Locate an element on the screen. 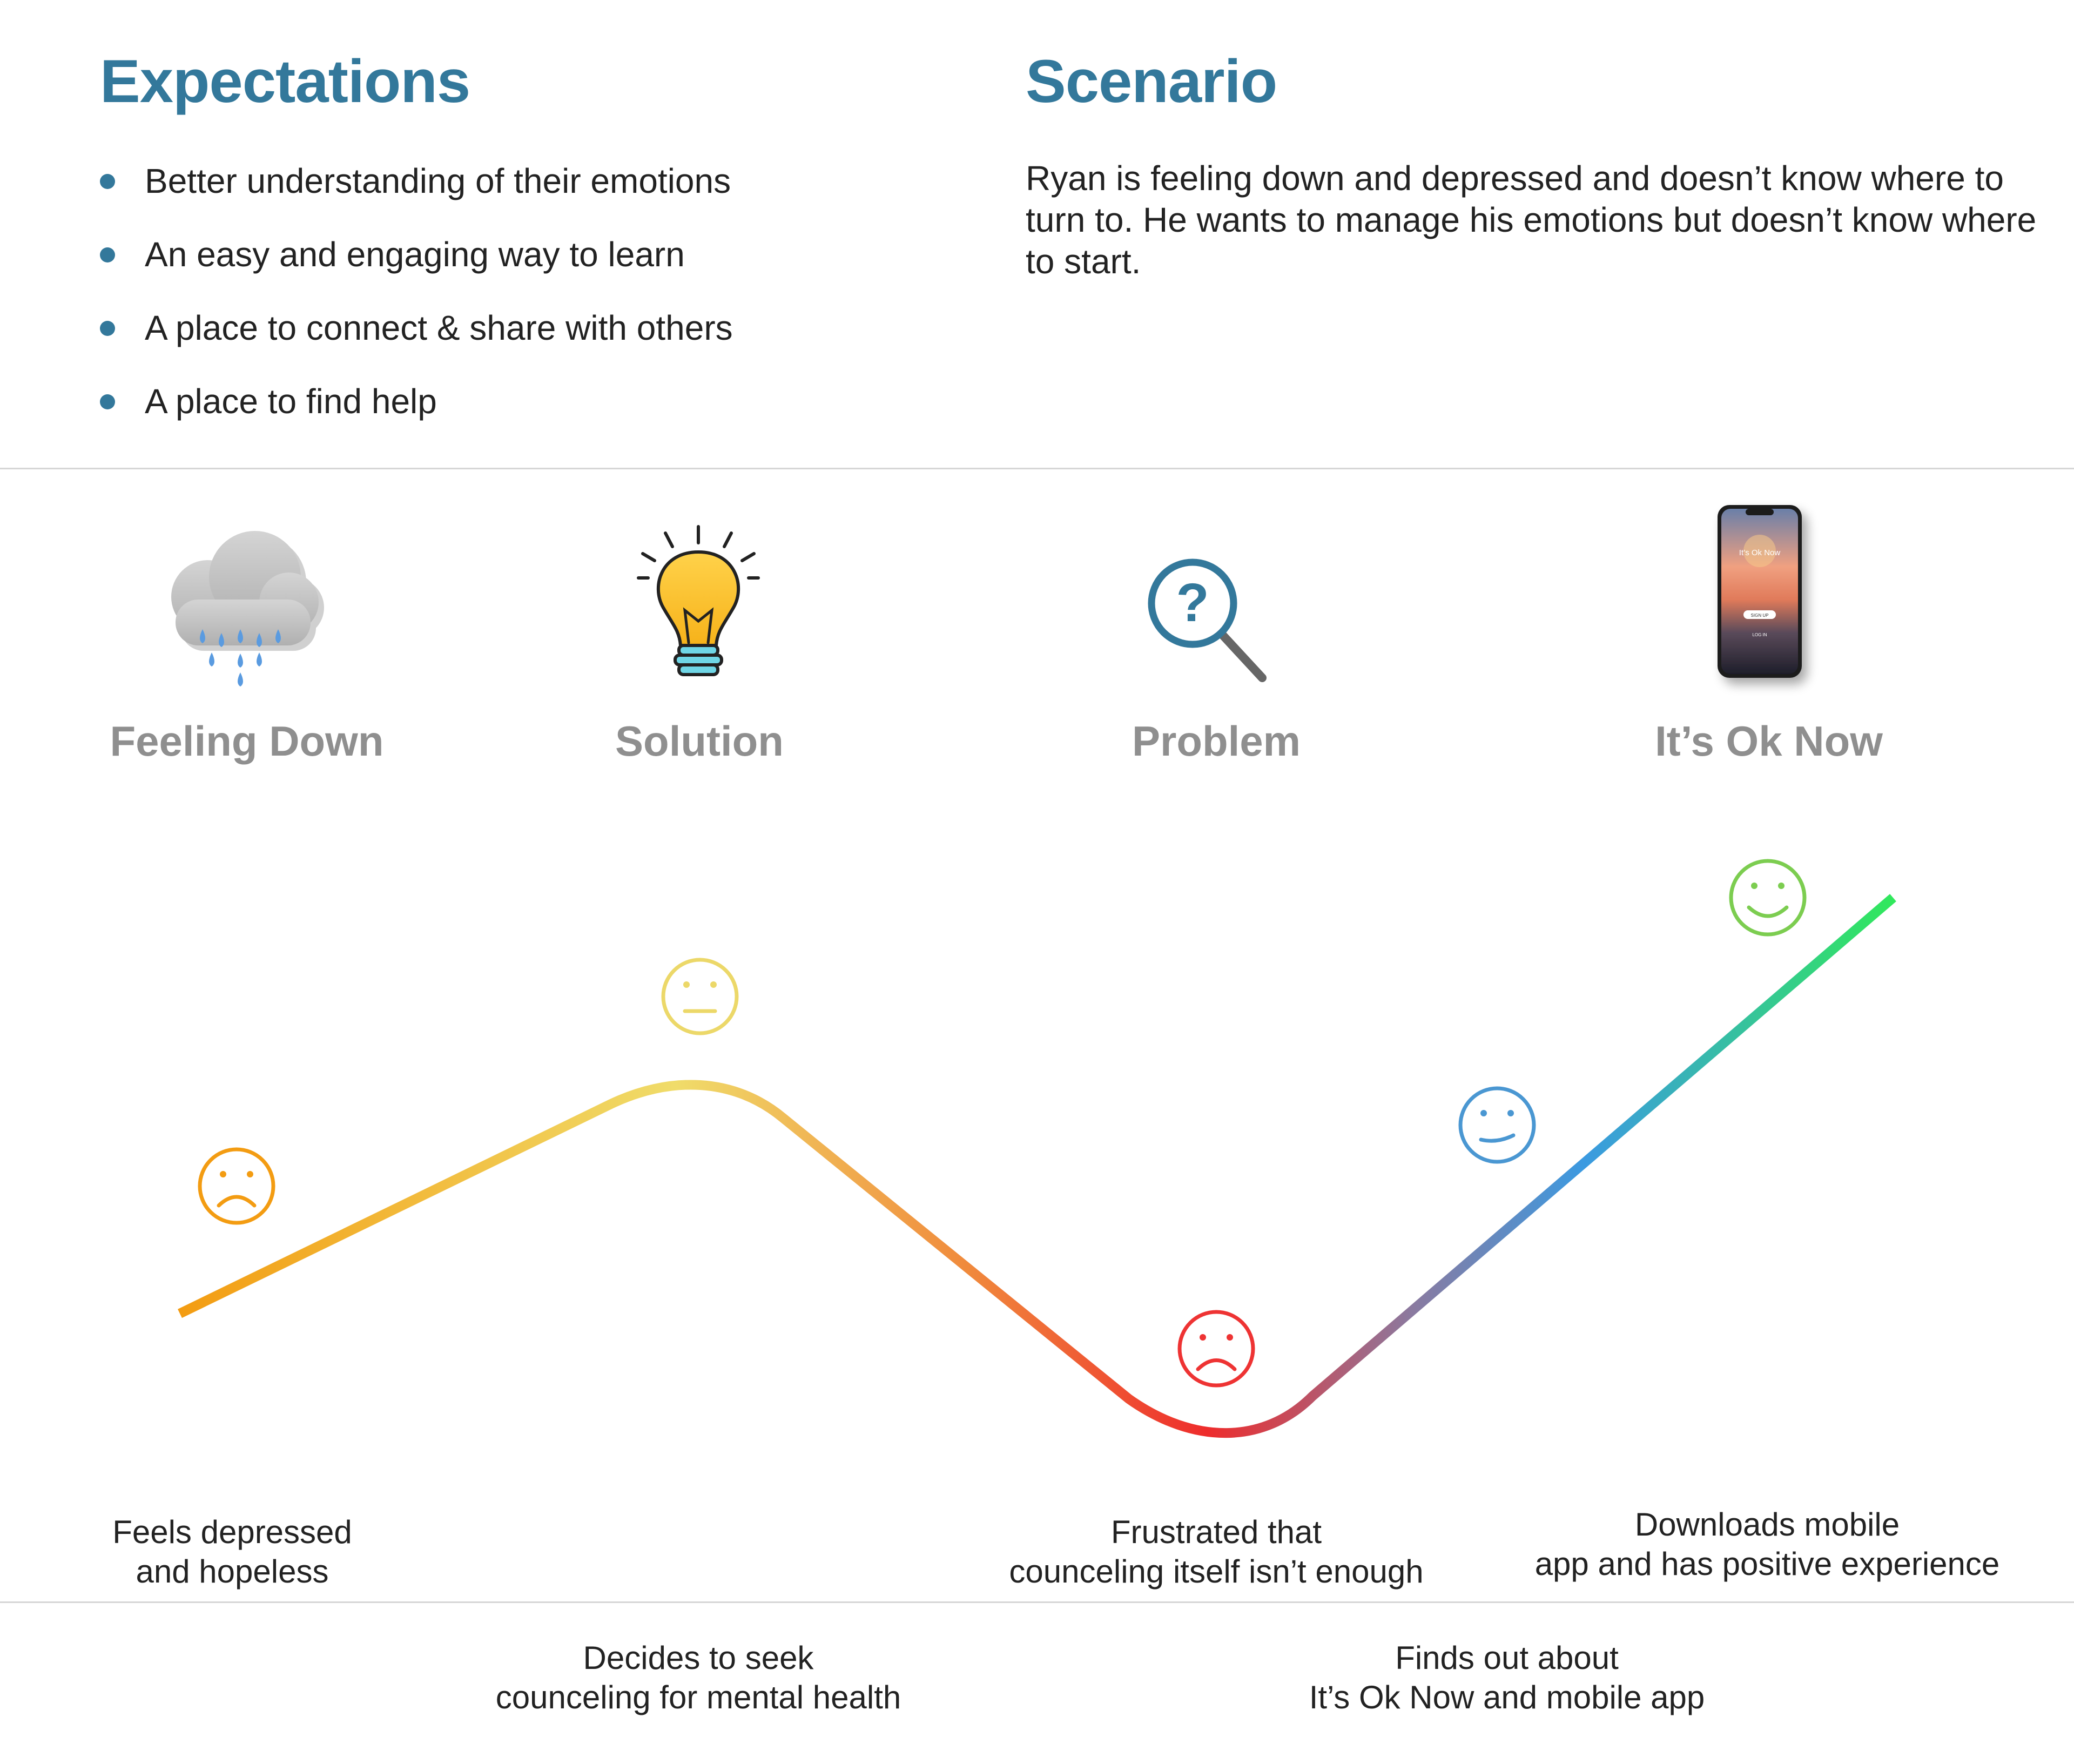 The image size is (2074, 1764). expectation-item: An easy and engaging way to learn is located at coordinates (416, 267).